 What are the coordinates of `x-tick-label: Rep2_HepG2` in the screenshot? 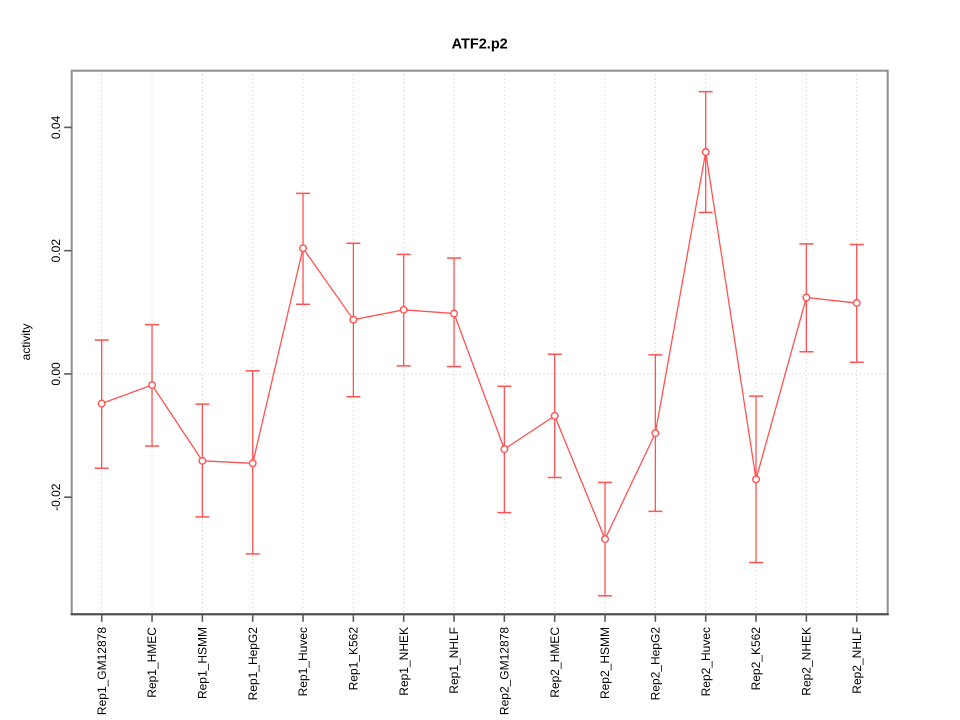 It's located at (656, 664).